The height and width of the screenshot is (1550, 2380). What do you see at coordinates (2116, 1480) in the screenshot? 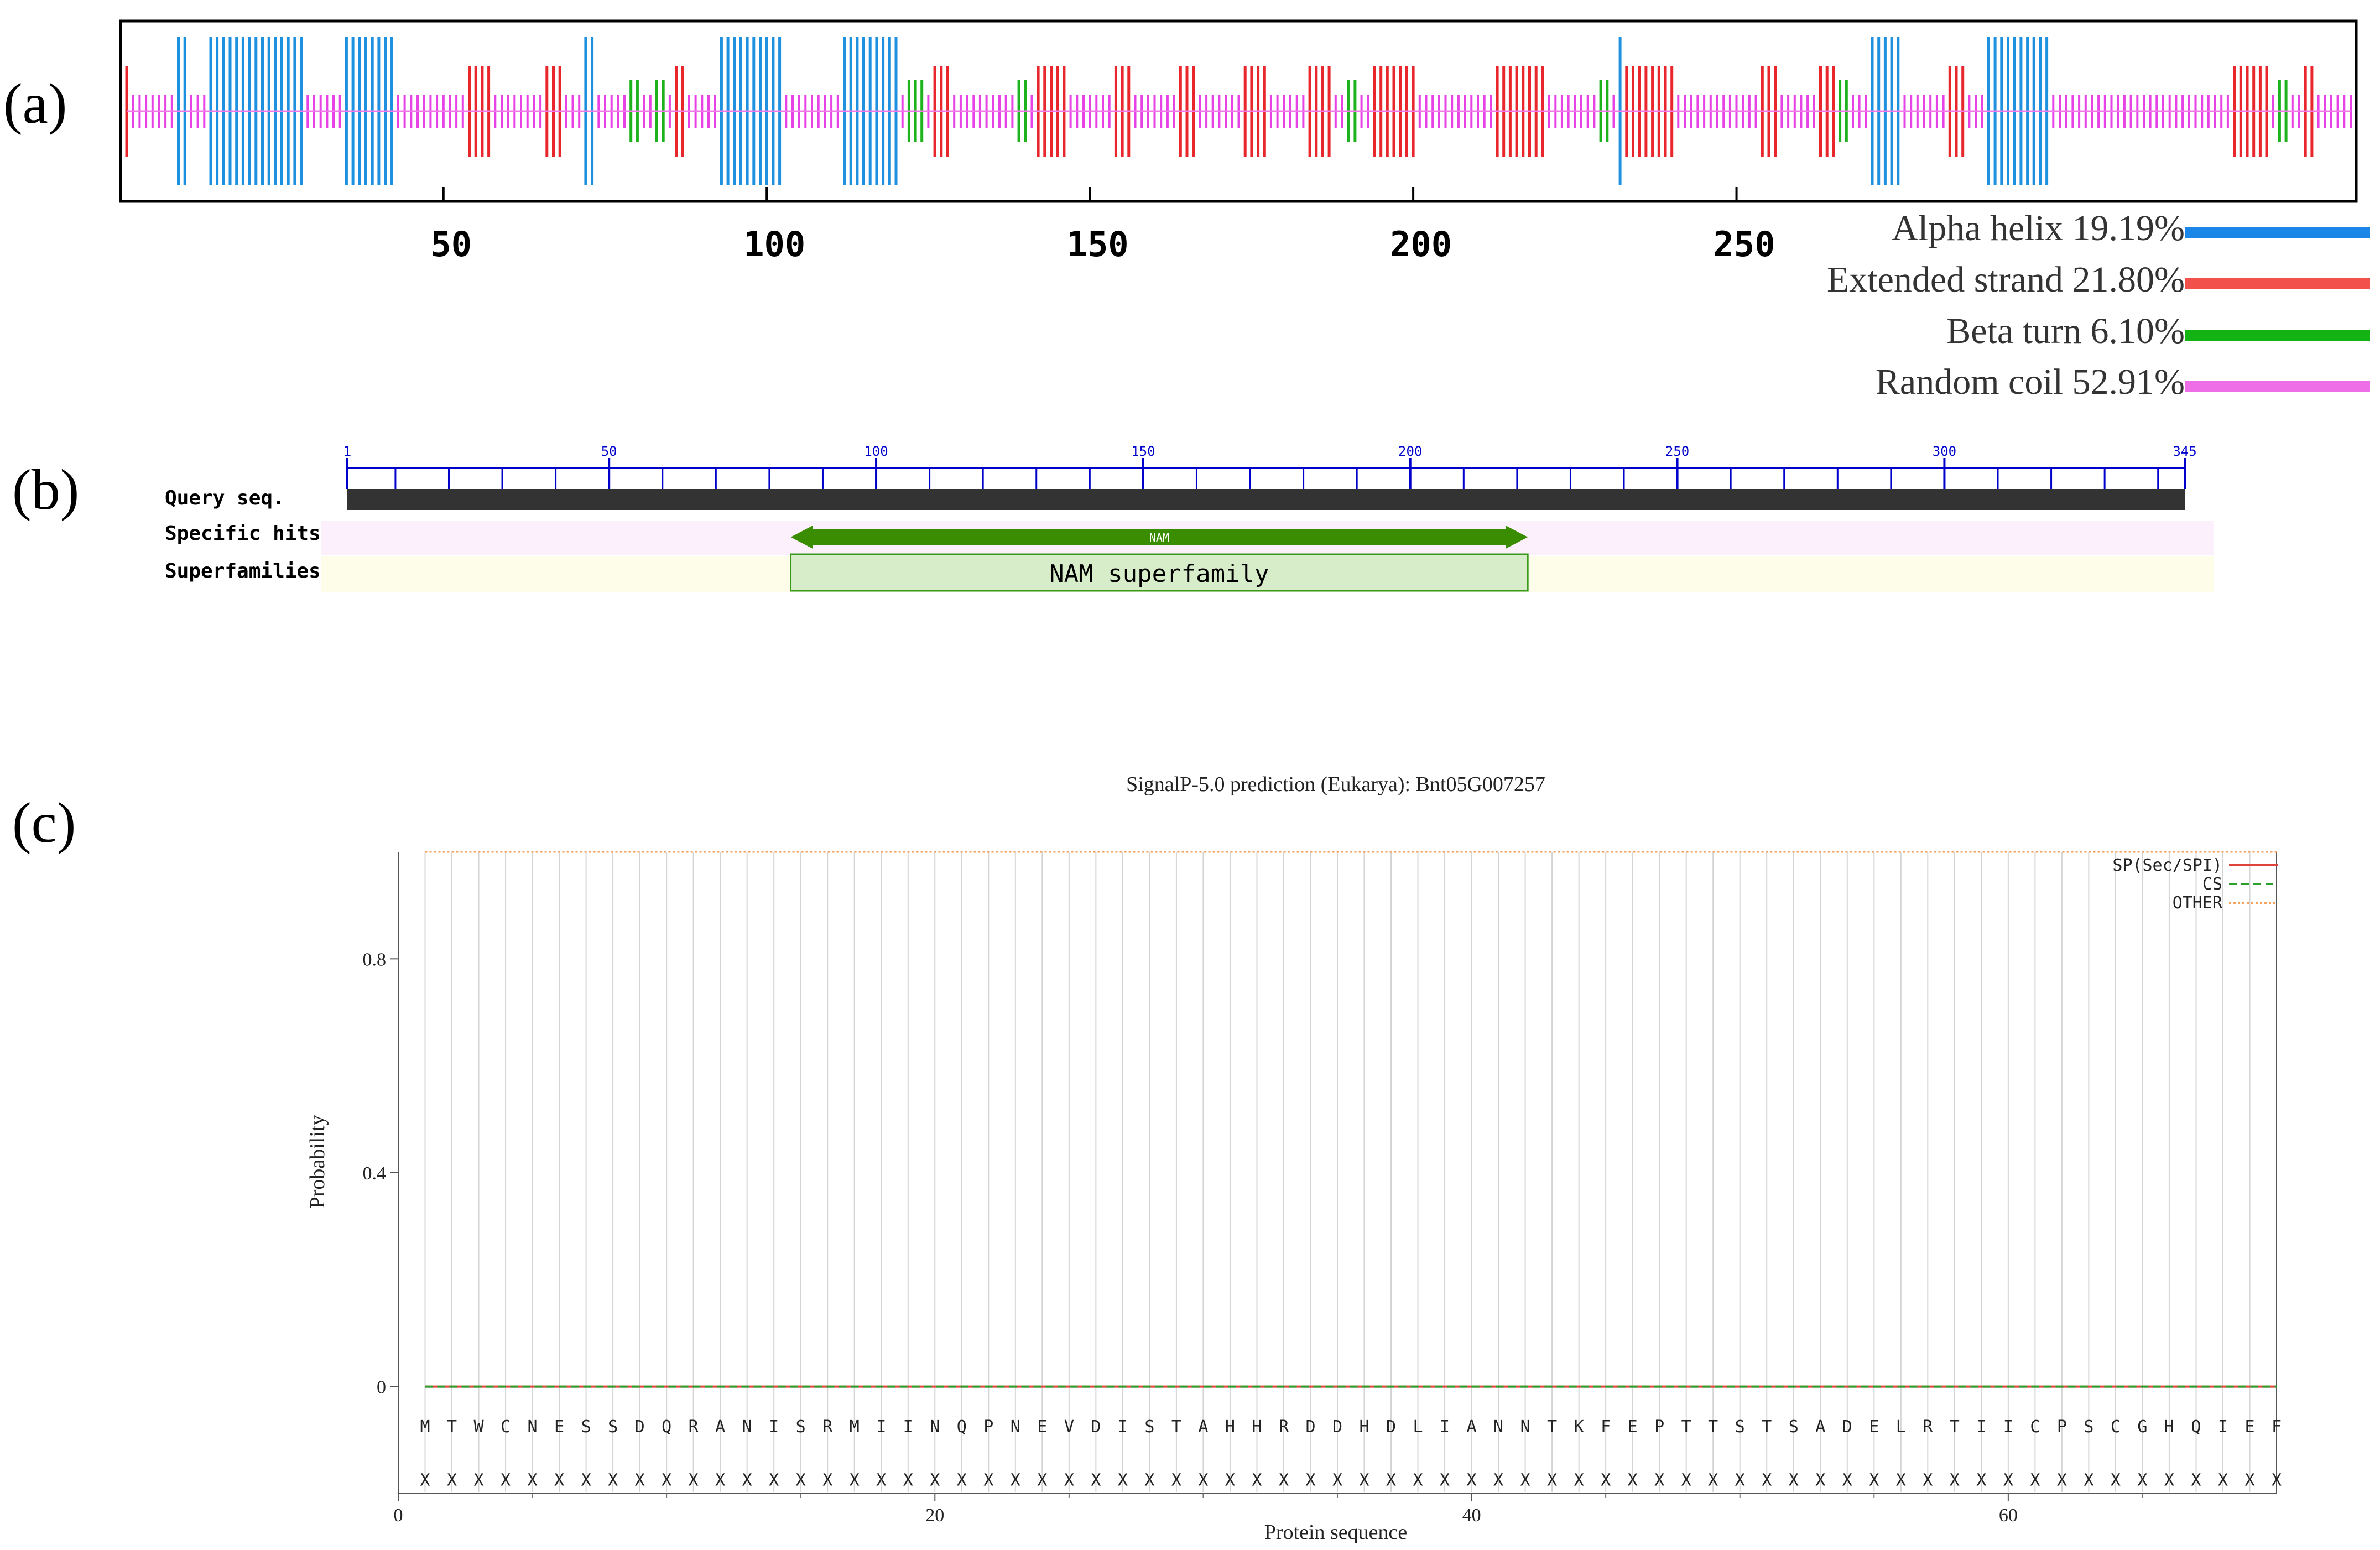
I see `sequence-annotation-64: X` at bounding box center [2116, 1480].